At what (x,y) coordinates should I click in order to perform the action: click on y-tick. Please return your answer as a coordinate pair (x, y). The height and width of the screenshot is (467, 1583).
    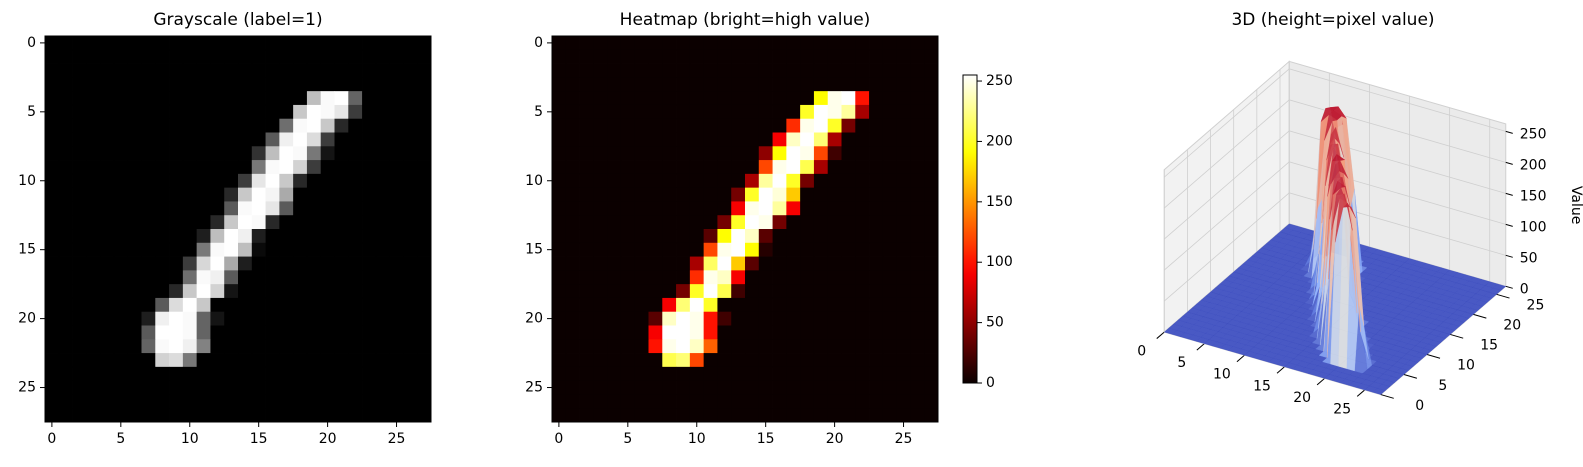
    Looking at the image, I should click on (1503, 296).